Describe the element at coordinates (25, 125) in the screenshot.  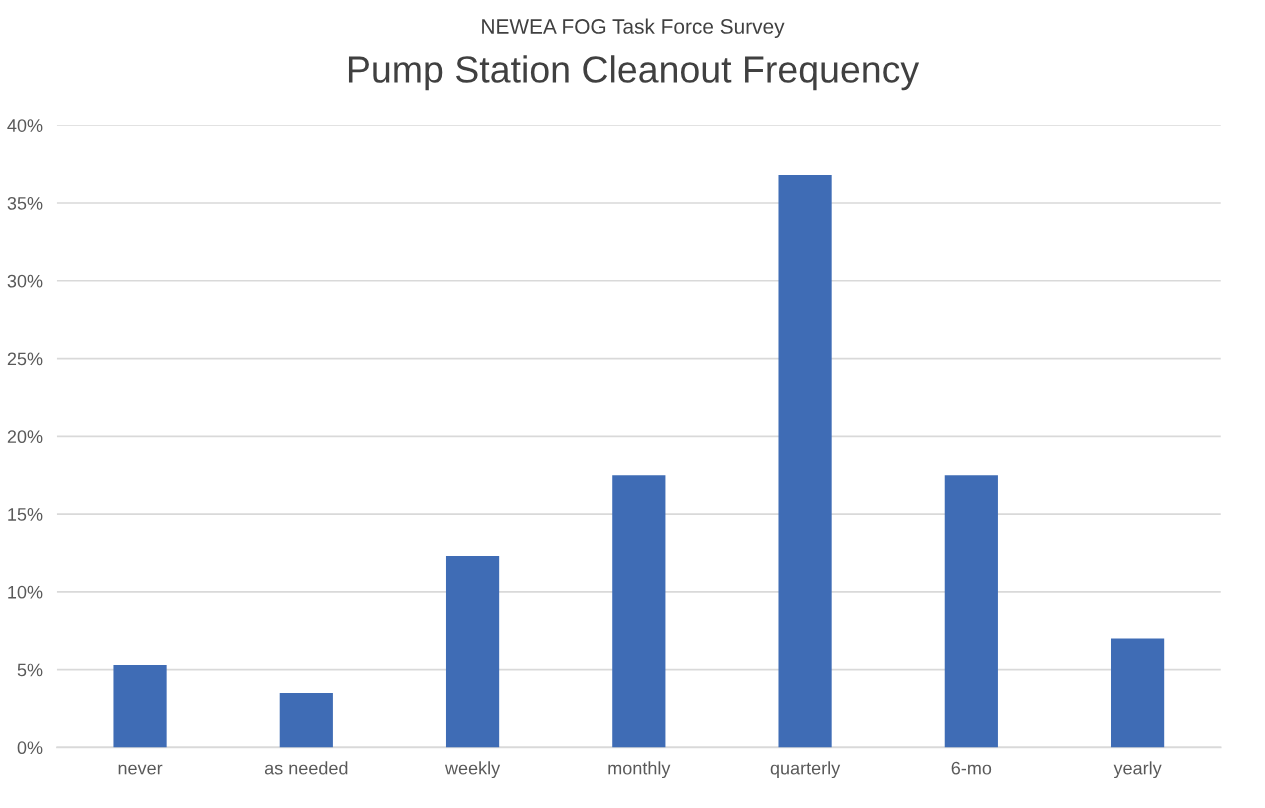
I see `y-tick-label: 40%` at that location.